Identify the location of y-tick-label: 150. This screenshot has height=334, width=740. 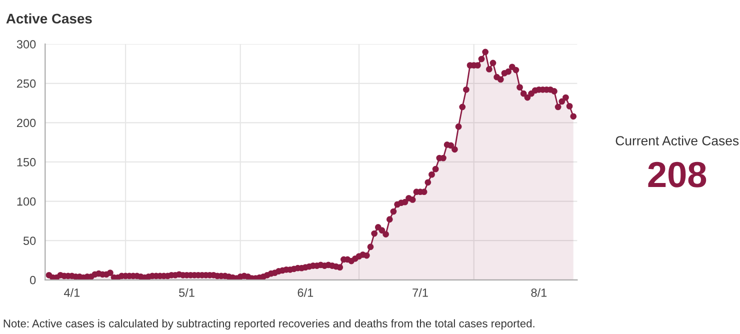
(26, 162).